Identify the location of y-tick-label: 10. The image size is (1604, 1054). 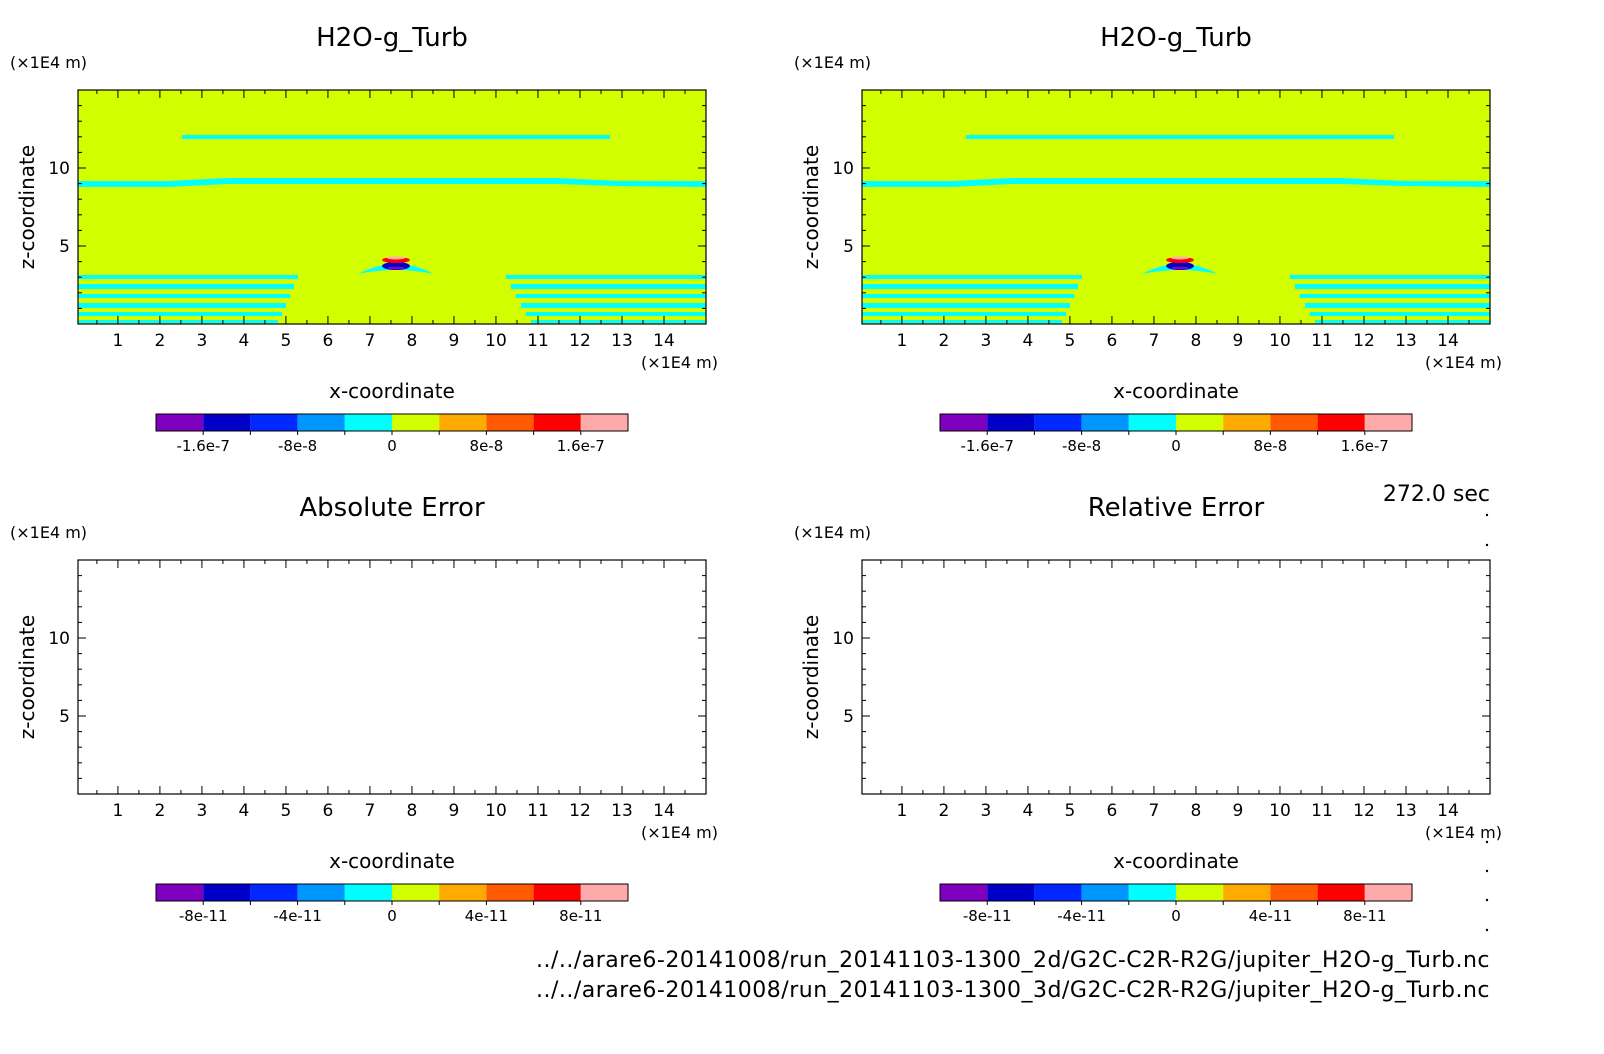
(59, 169).